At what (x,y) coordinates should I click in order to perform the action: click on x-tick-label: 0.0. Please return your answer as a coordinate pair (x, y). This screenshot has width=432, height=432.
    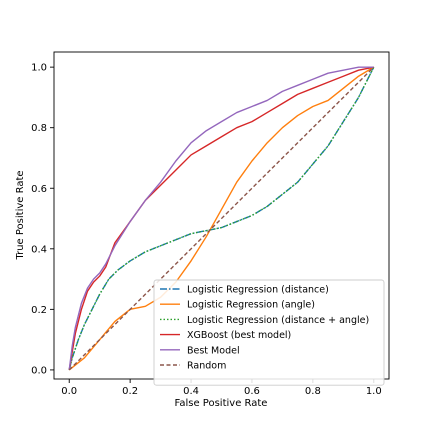
    Looking at the image, I should click on (69, 391).